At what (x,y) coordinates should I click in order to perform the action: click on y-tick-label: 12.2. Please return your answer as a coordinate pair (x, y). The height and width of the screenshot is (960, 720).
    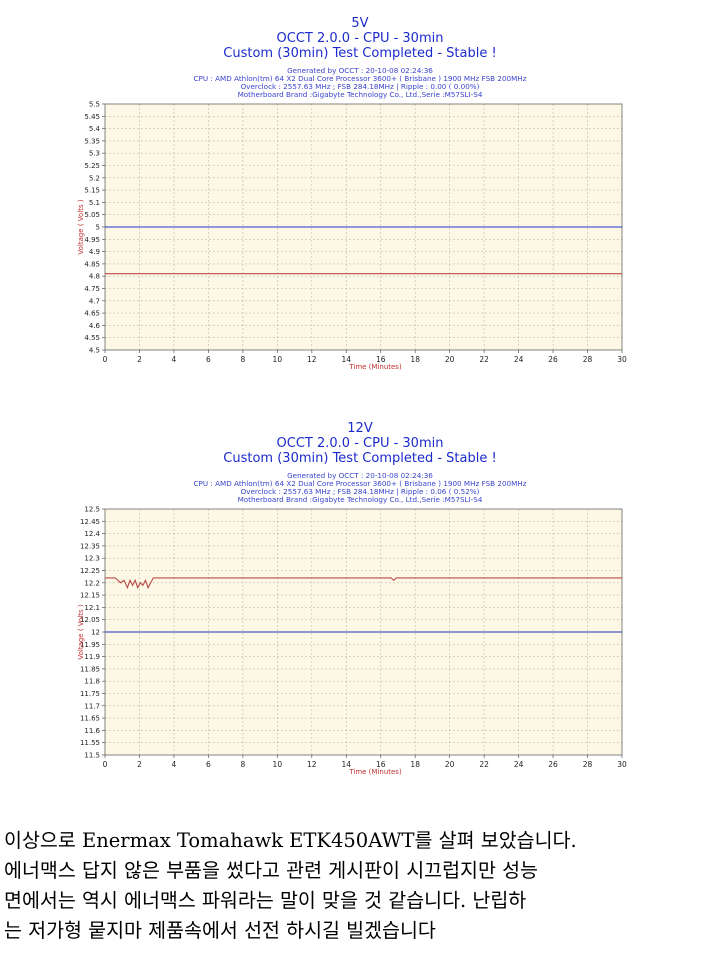
    Looking at the image, I should click on (92, 583).